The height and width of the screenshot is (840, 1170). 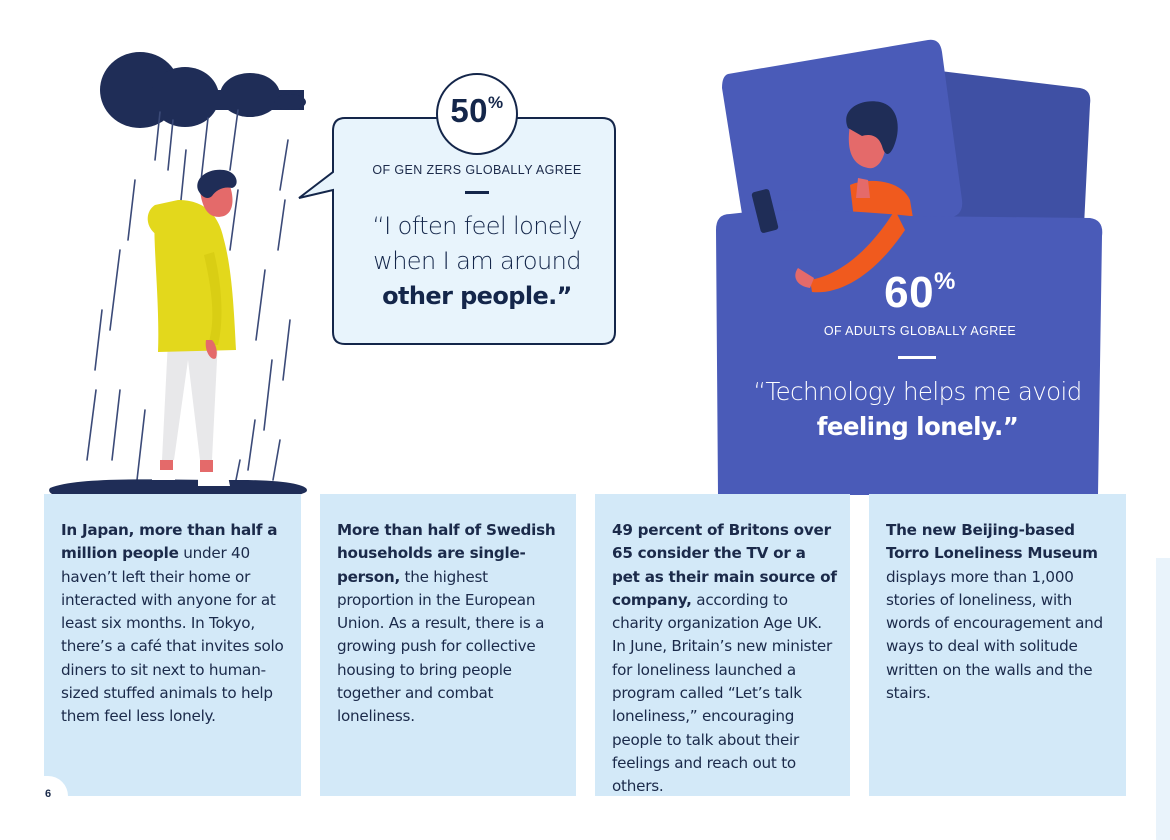 What do you see at coordinates (203, 90) in the screenshot?
I see `rain-cloud-icon` at bounding box center [203, 90].